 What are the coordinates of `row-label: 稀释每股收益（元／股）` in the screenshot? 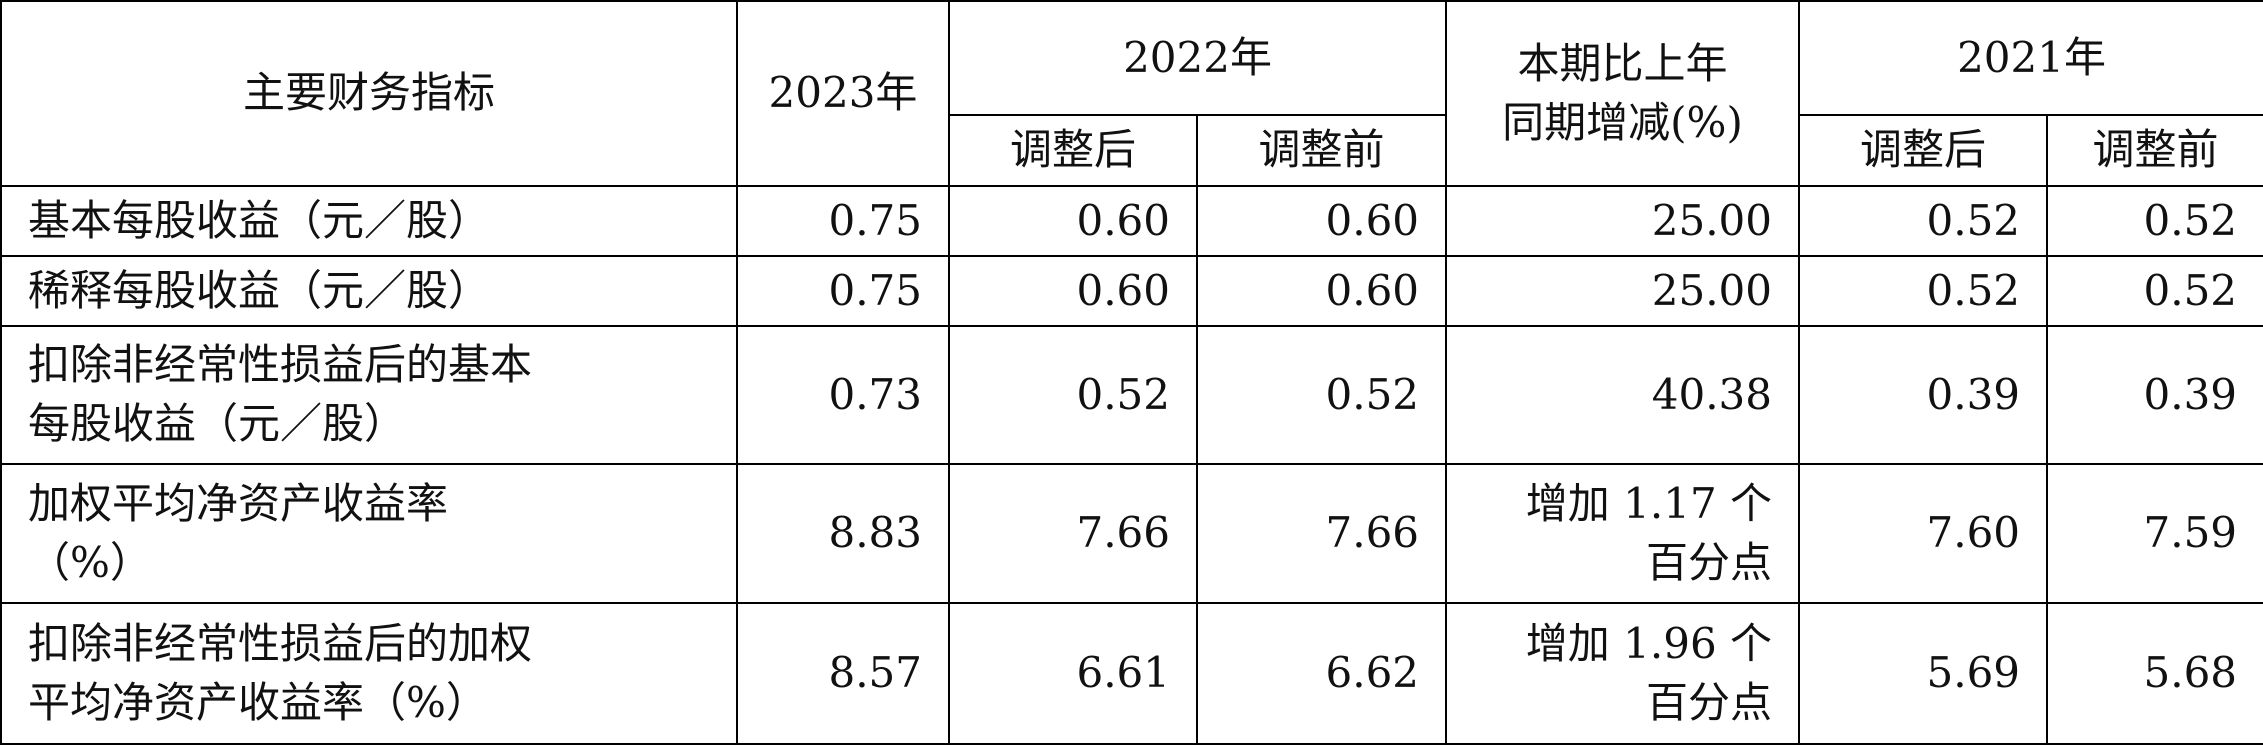 It's located at (369, 291).